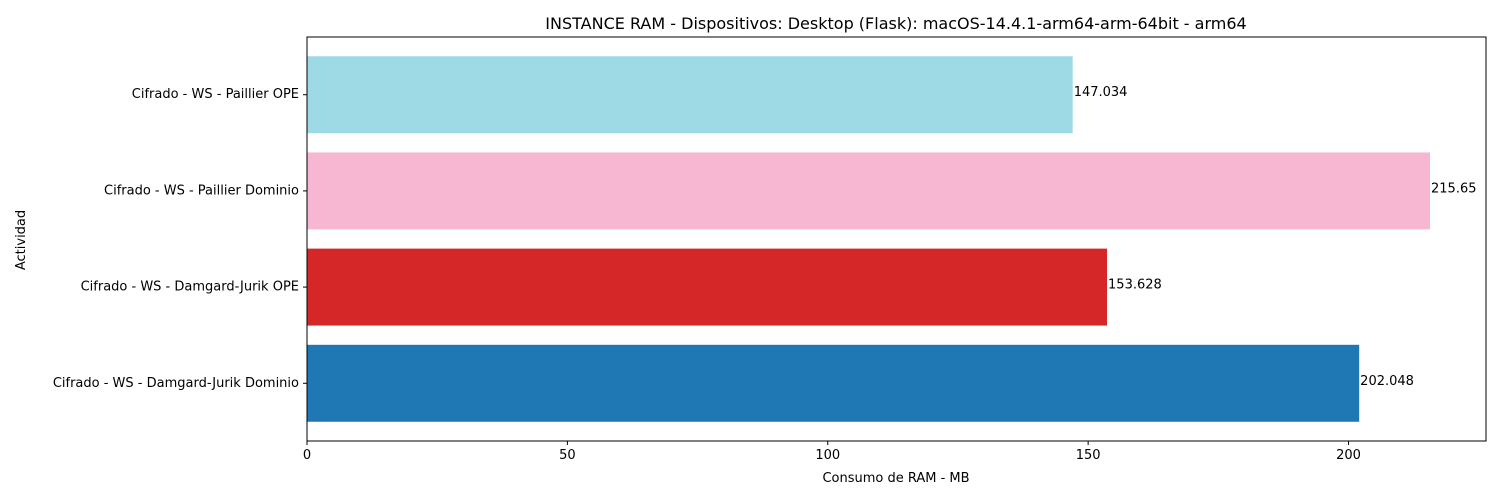  Describe the element at coordinates (190, 287) in the screenshot. I see `y-tick-label-2: Cifrado - WS - Damgard-Jurik OPE` at that location.